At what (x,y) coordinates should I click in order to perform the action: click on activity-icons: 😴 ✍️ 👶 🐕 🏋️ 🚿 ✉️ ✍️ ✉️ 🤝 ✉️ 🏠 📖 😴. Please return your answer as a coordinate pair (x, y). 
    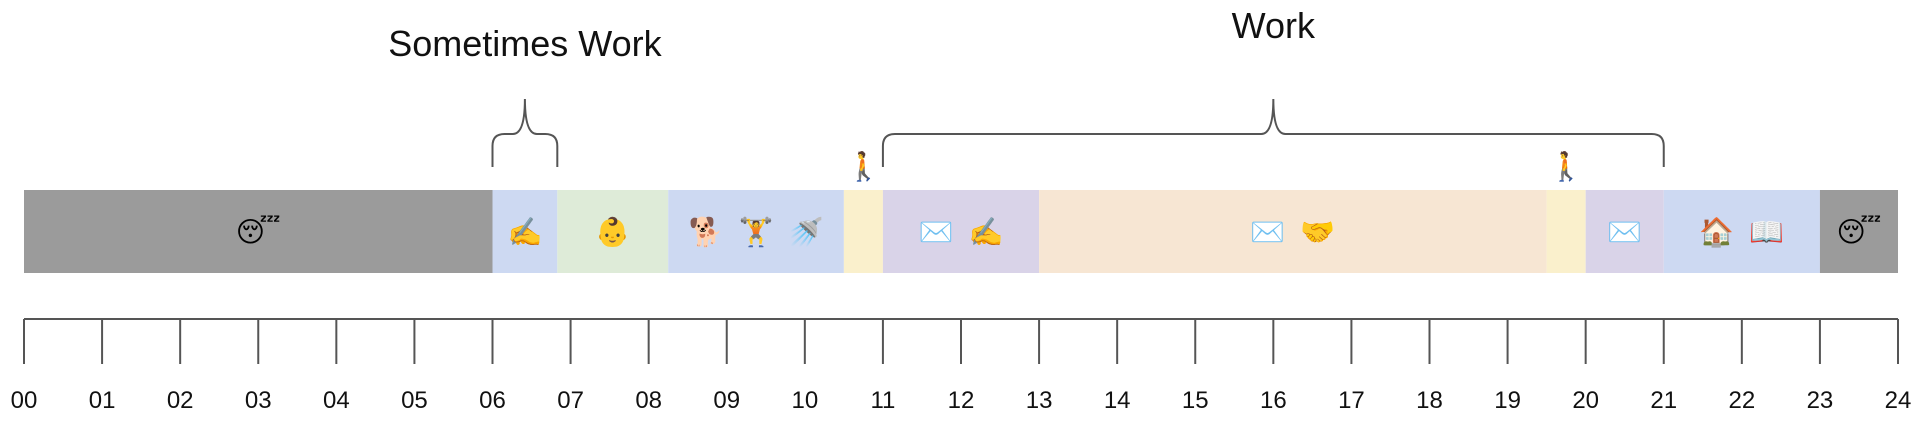
    Looking at the image, I should click on (1059, 232).